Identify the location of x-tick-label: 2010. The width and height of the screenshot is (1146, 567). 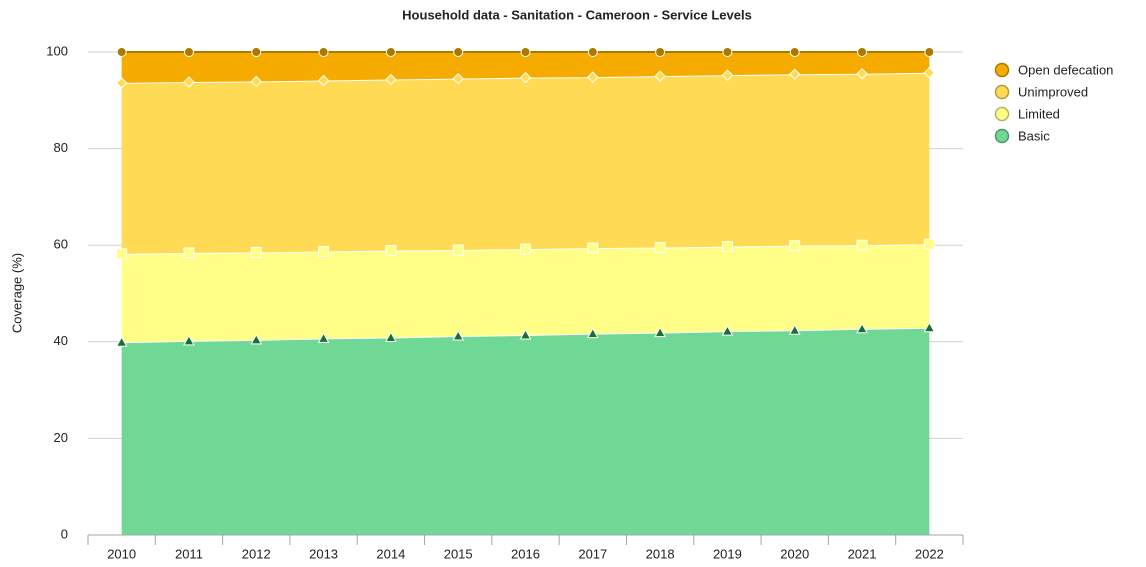
(121, 553).